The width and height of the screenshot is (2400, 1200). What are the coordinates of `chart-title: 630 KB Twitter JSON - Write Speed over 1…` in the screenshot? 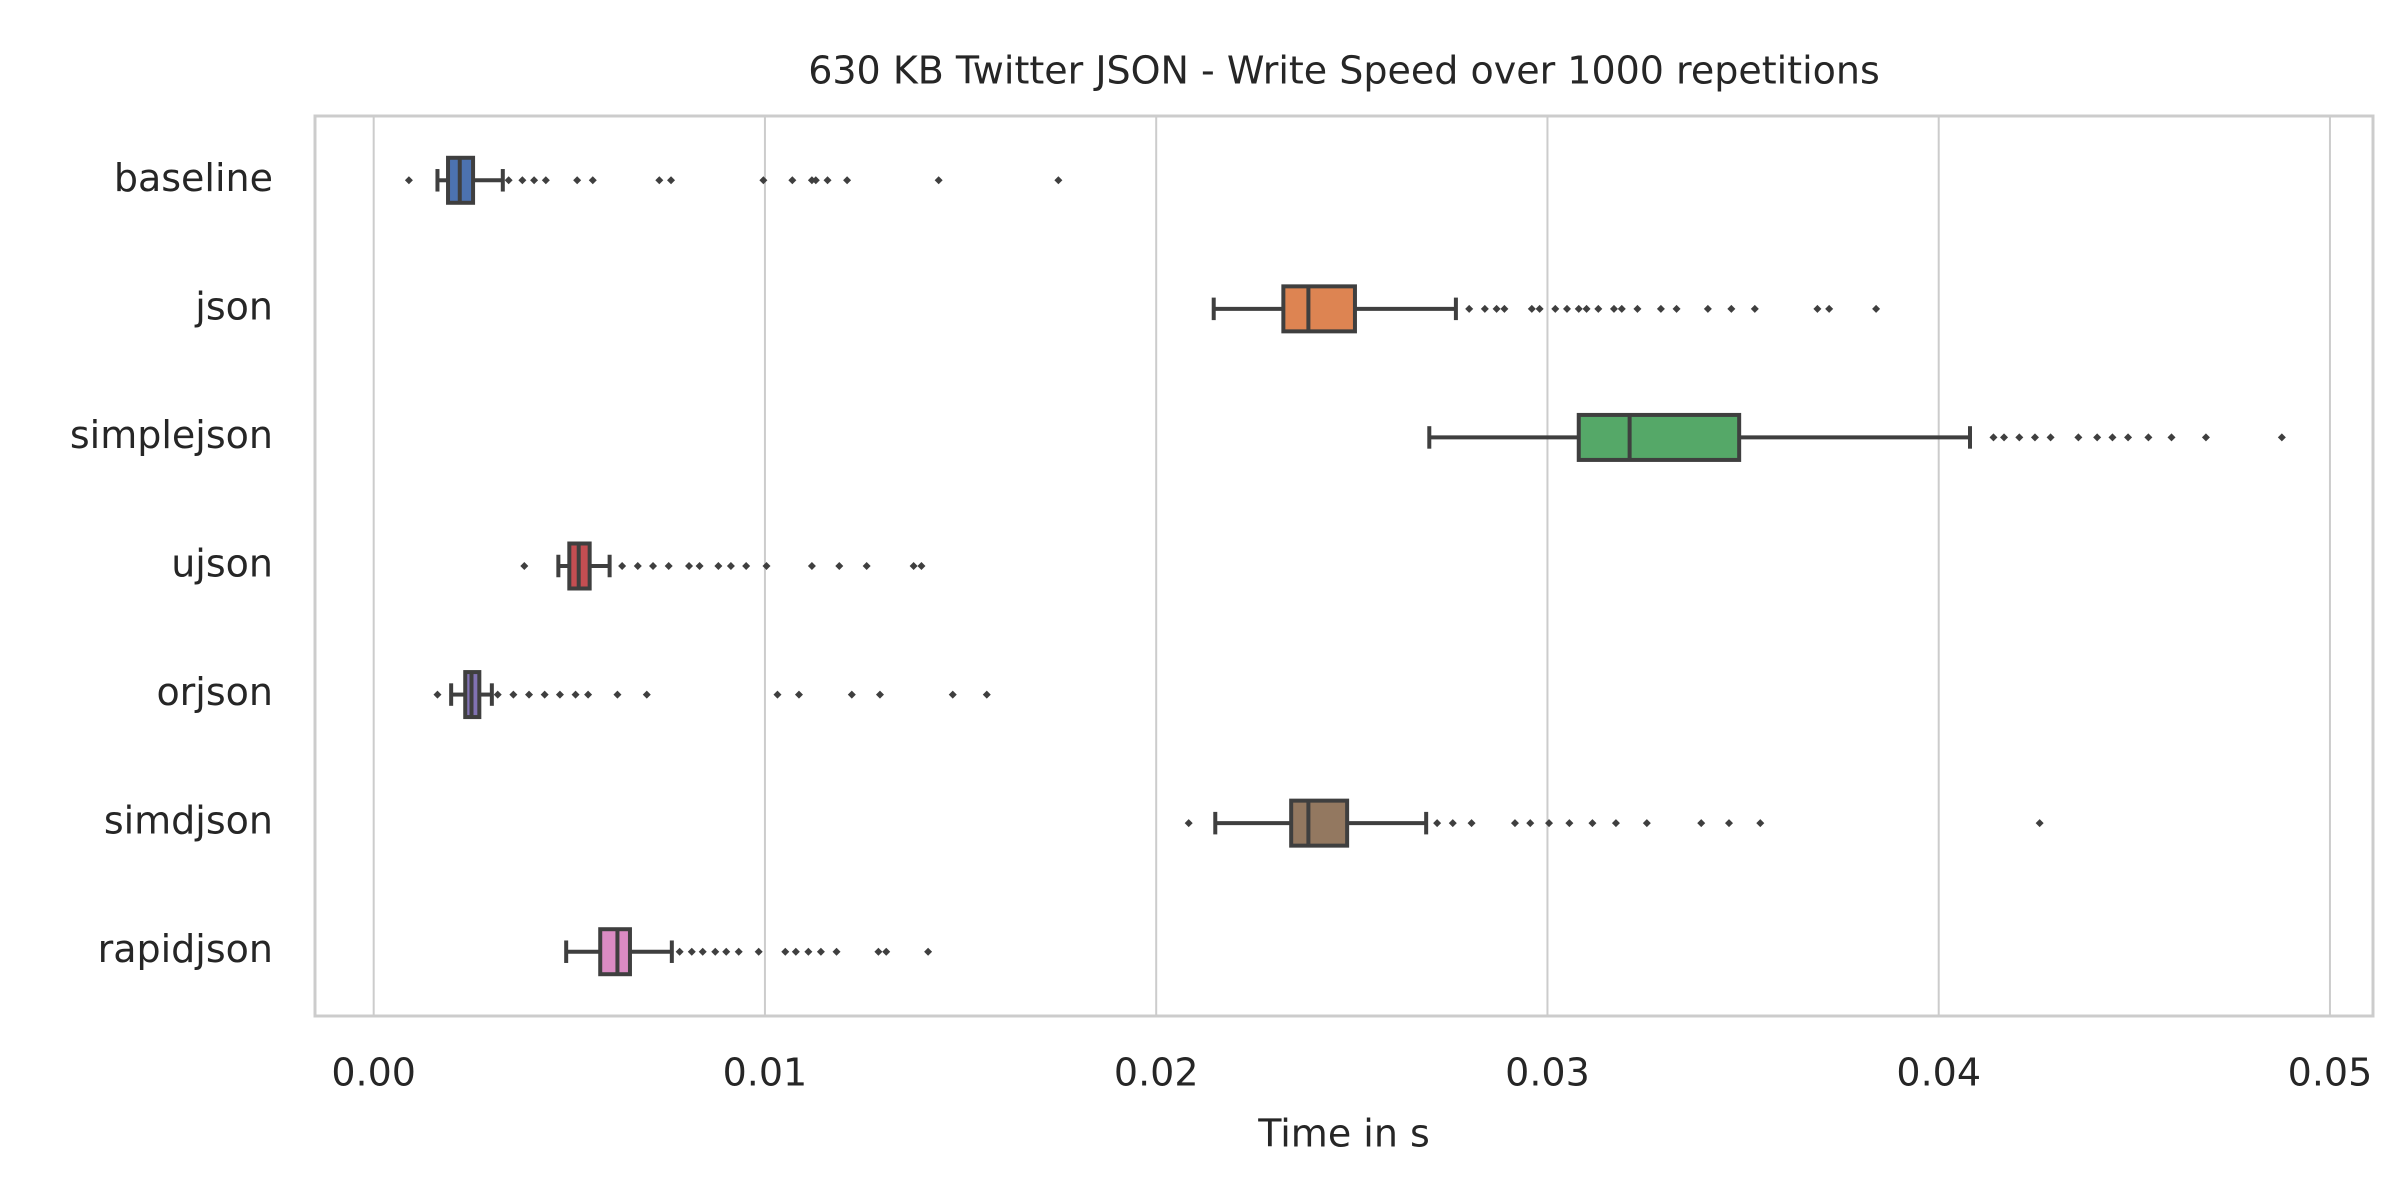 It's located at (1344, 71).